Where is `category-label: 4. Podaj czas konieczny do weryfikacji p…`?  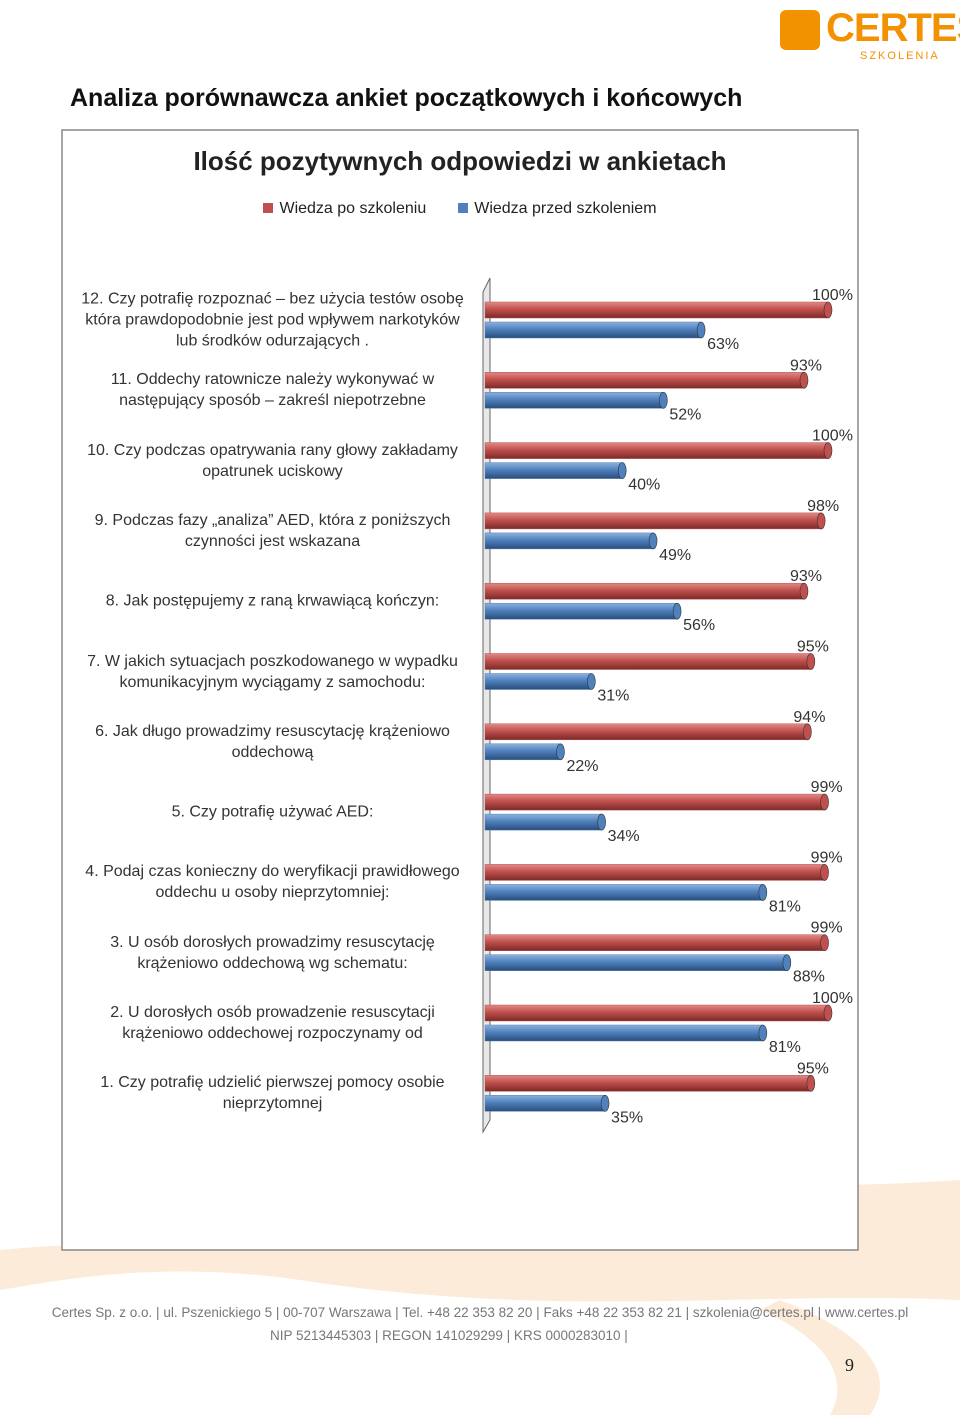
category-label: 4. Podaj czas konieczny do weryfikacji p… is located at coordinates (272, 882).